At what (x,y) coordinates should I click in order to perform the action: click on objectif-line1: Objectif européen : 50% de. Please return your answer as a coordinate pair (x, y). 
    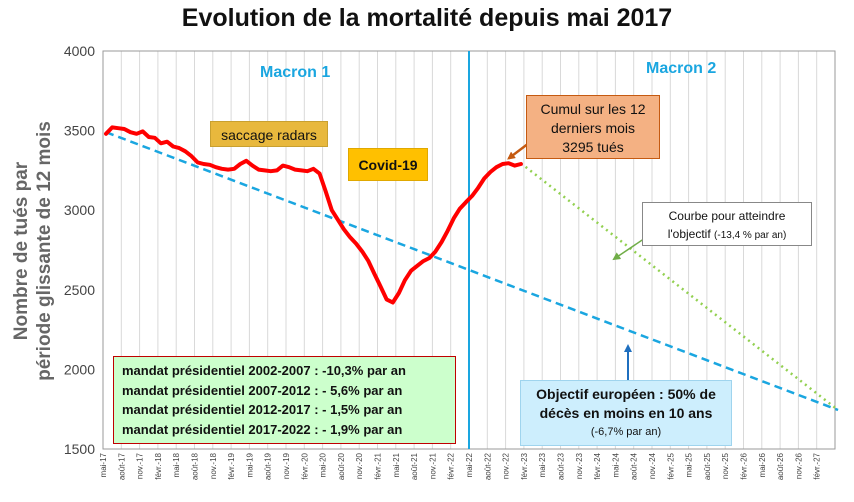
    Looking at the image, I should click on (626, 394).